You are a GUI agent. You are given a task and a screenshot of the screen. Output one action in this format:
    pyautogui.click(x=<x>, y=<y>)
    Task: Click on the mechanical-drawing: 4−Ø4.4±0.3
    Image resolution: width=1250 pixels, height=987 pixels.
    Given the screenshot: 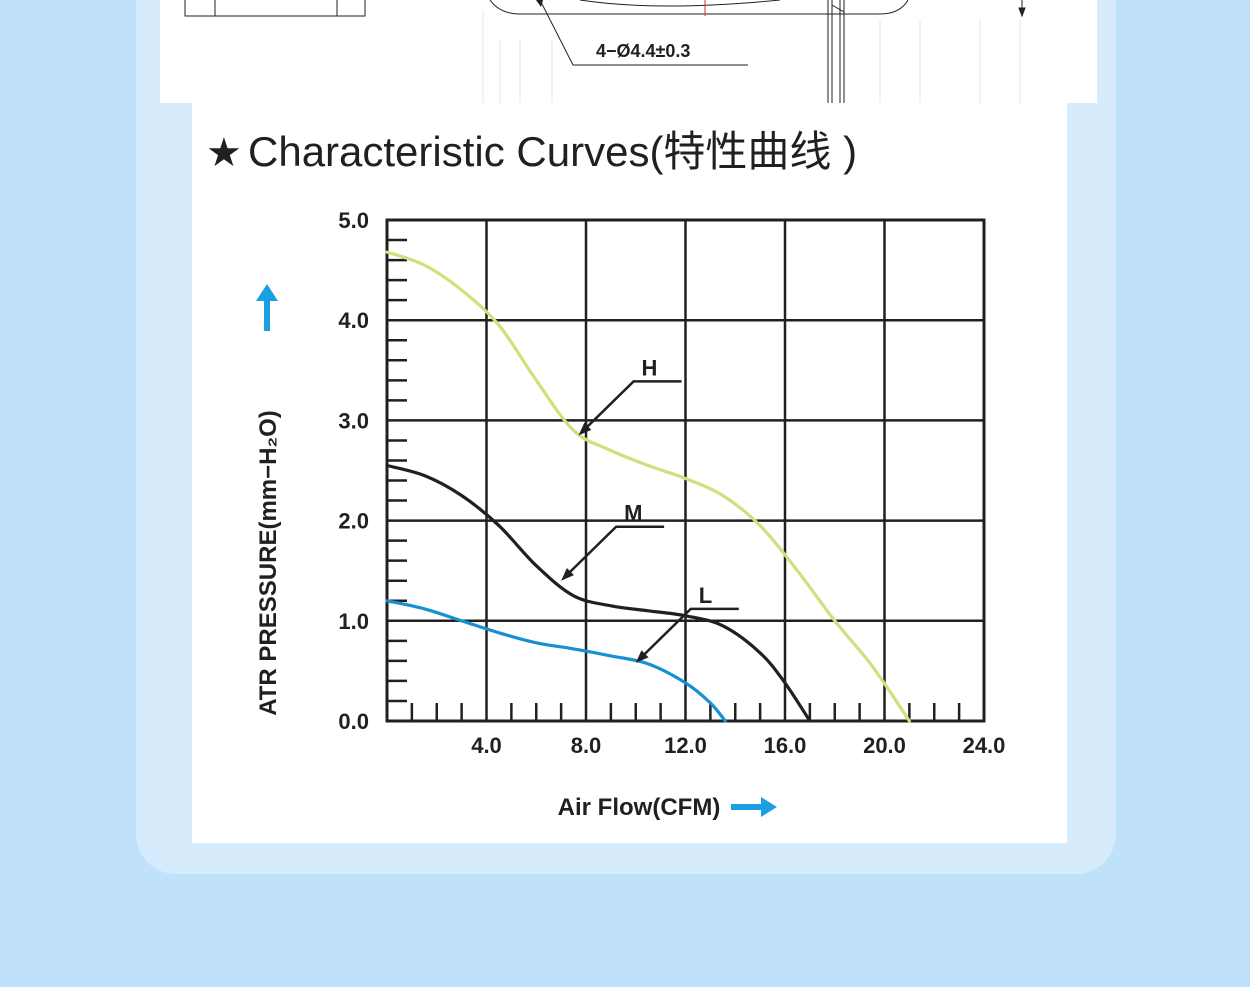 What is the action you would take?
    pyautogui.click(x=628, y=51)
    